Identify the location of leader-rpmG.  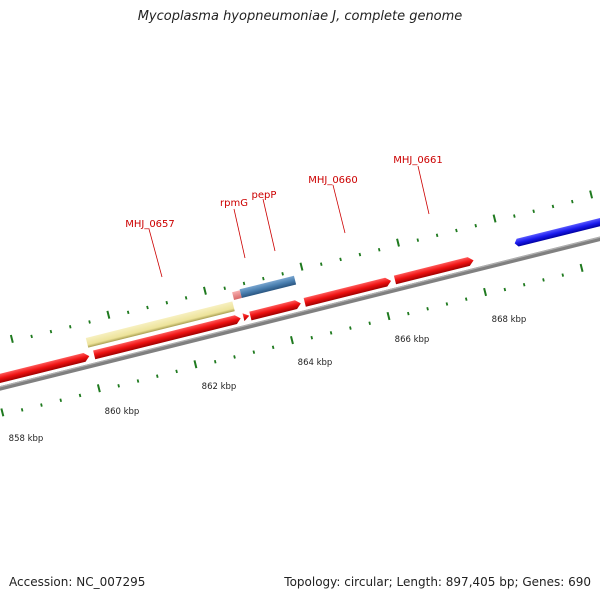
(239, 233).